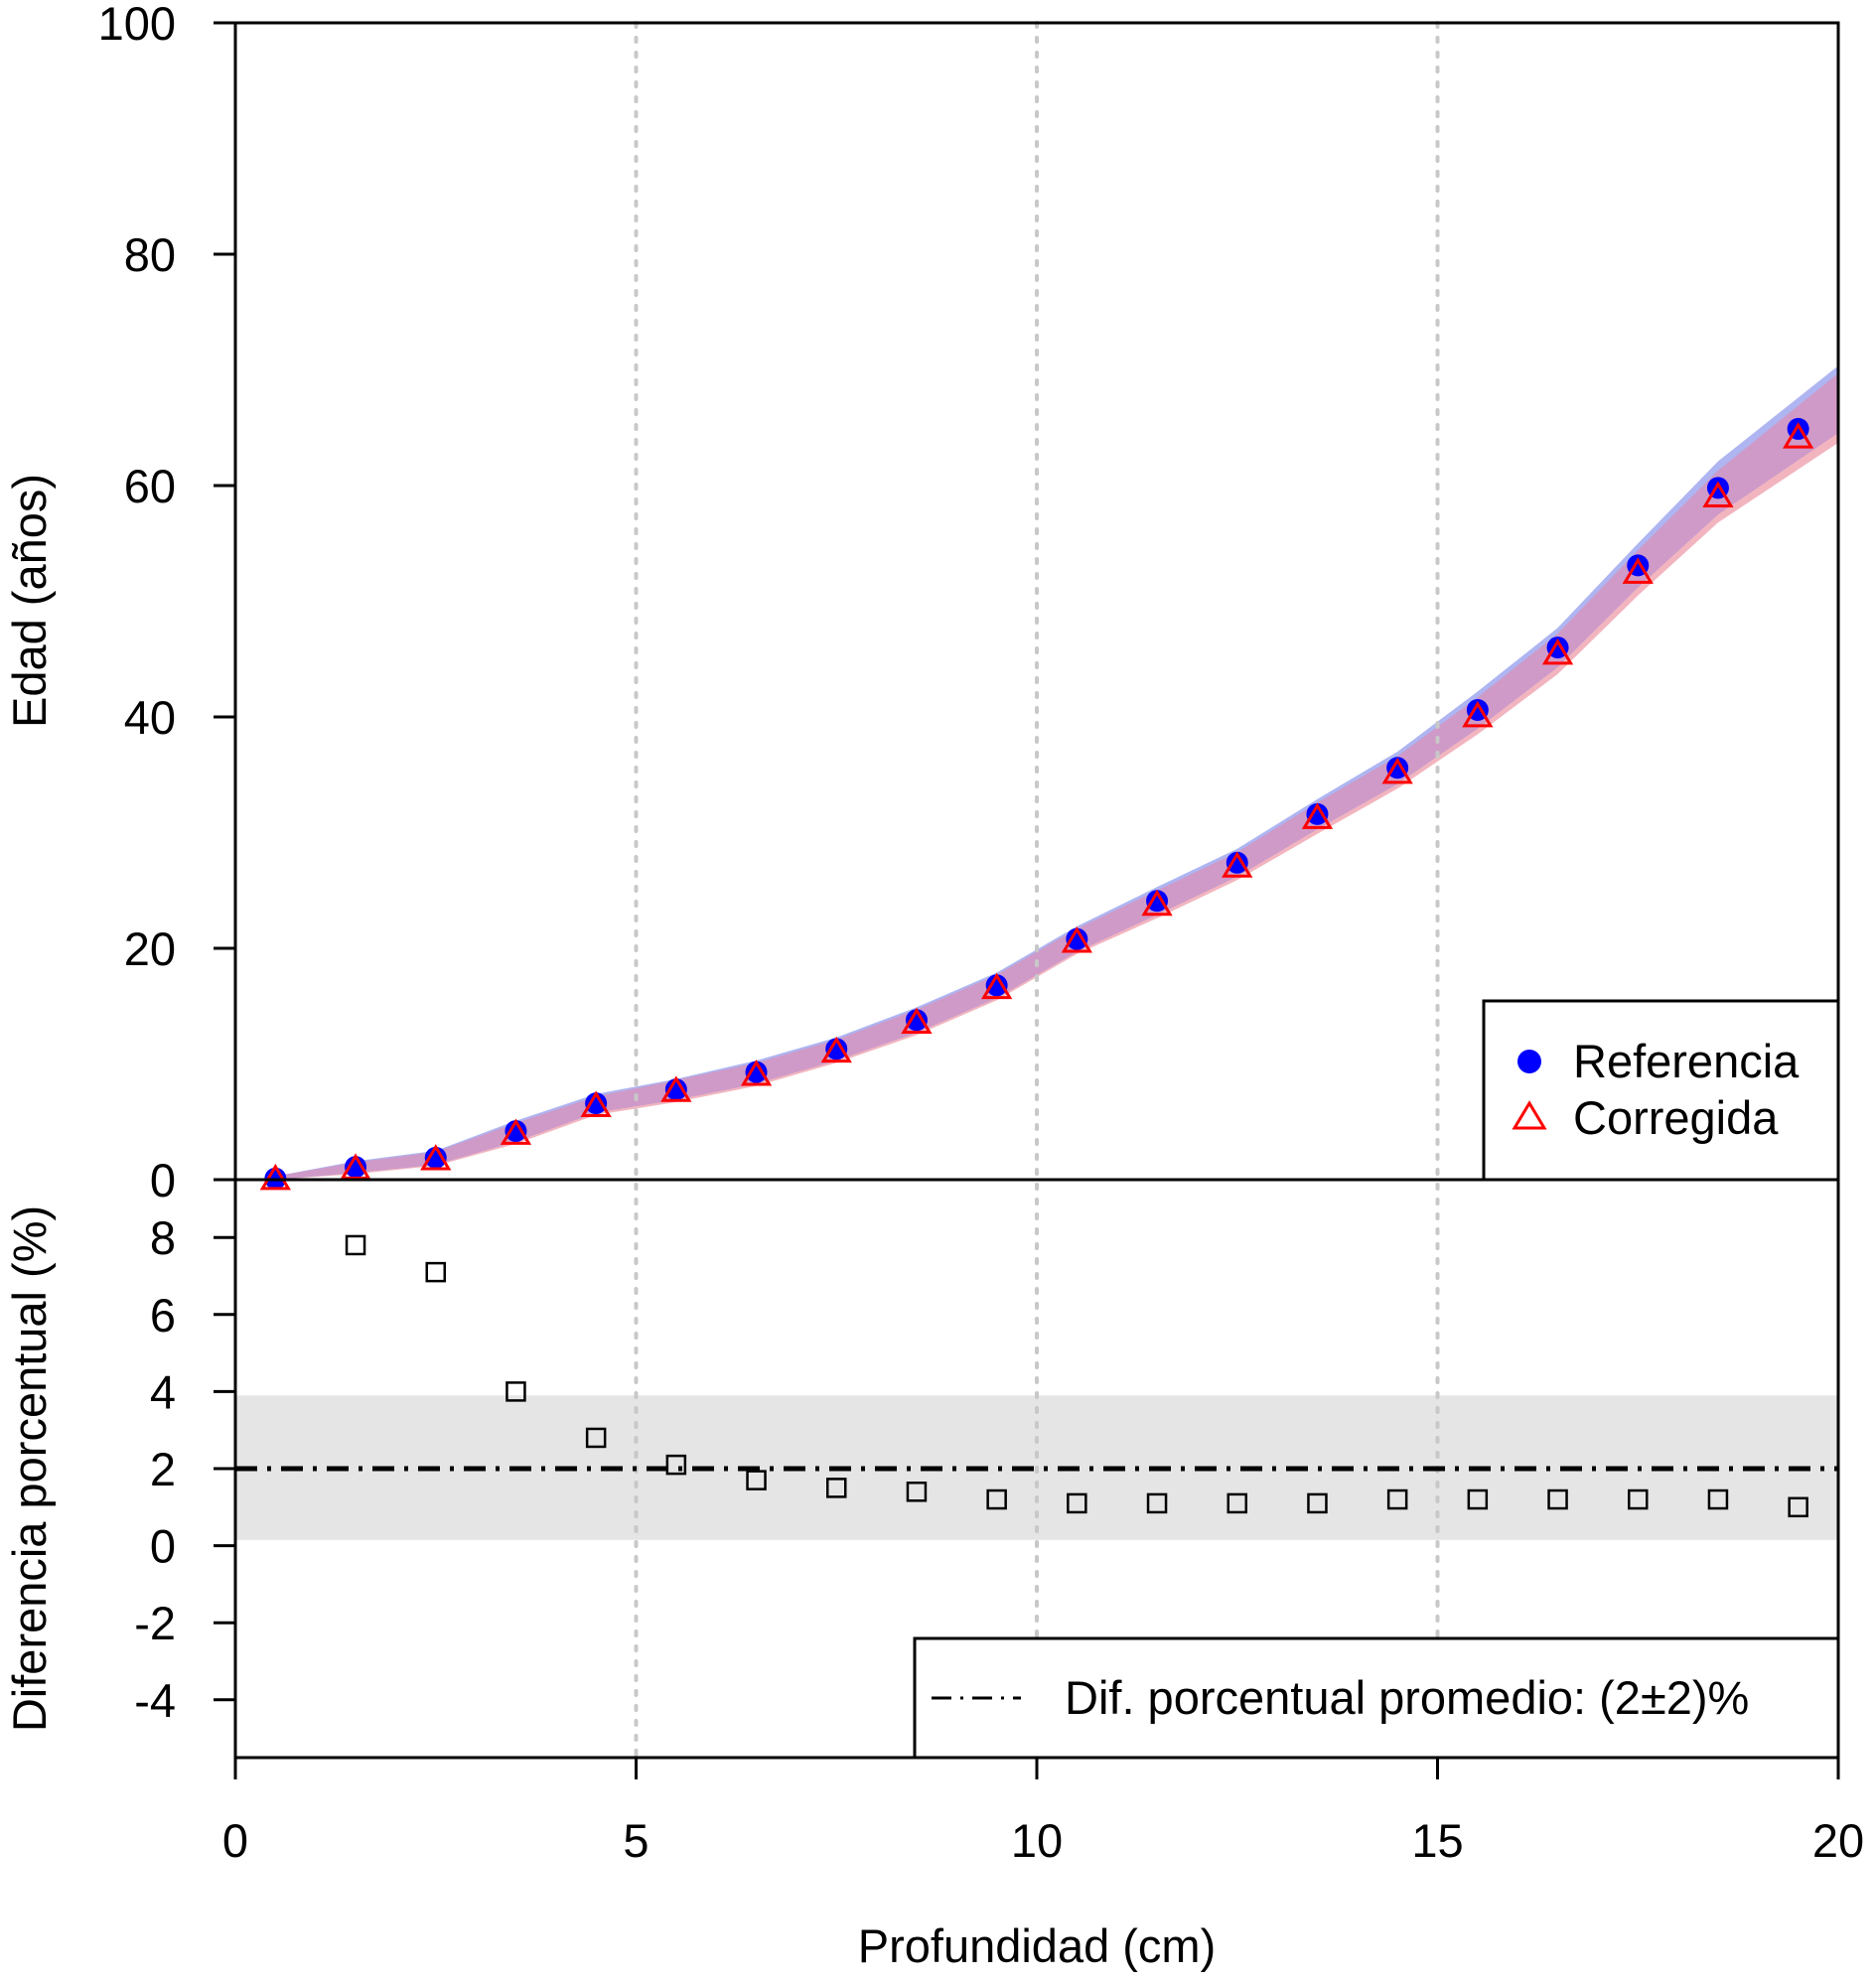 The width and height of the screenshot is (1876, 1982). I want to click on legend-marker-corregida, so click(1530, 1115).